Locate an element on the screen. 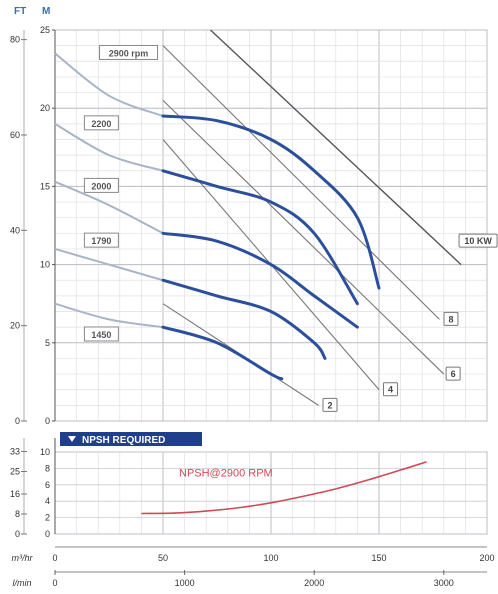 This screenshot has width=498, height=594. power-line-label: 10 KW is located at coordinates (478, 241).